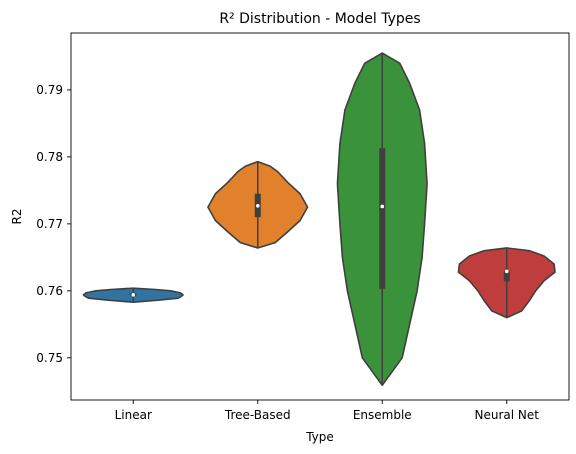 This screenshot has width=576, height=454. I want to click on x-tick-label: Linear, so click(133, 415).